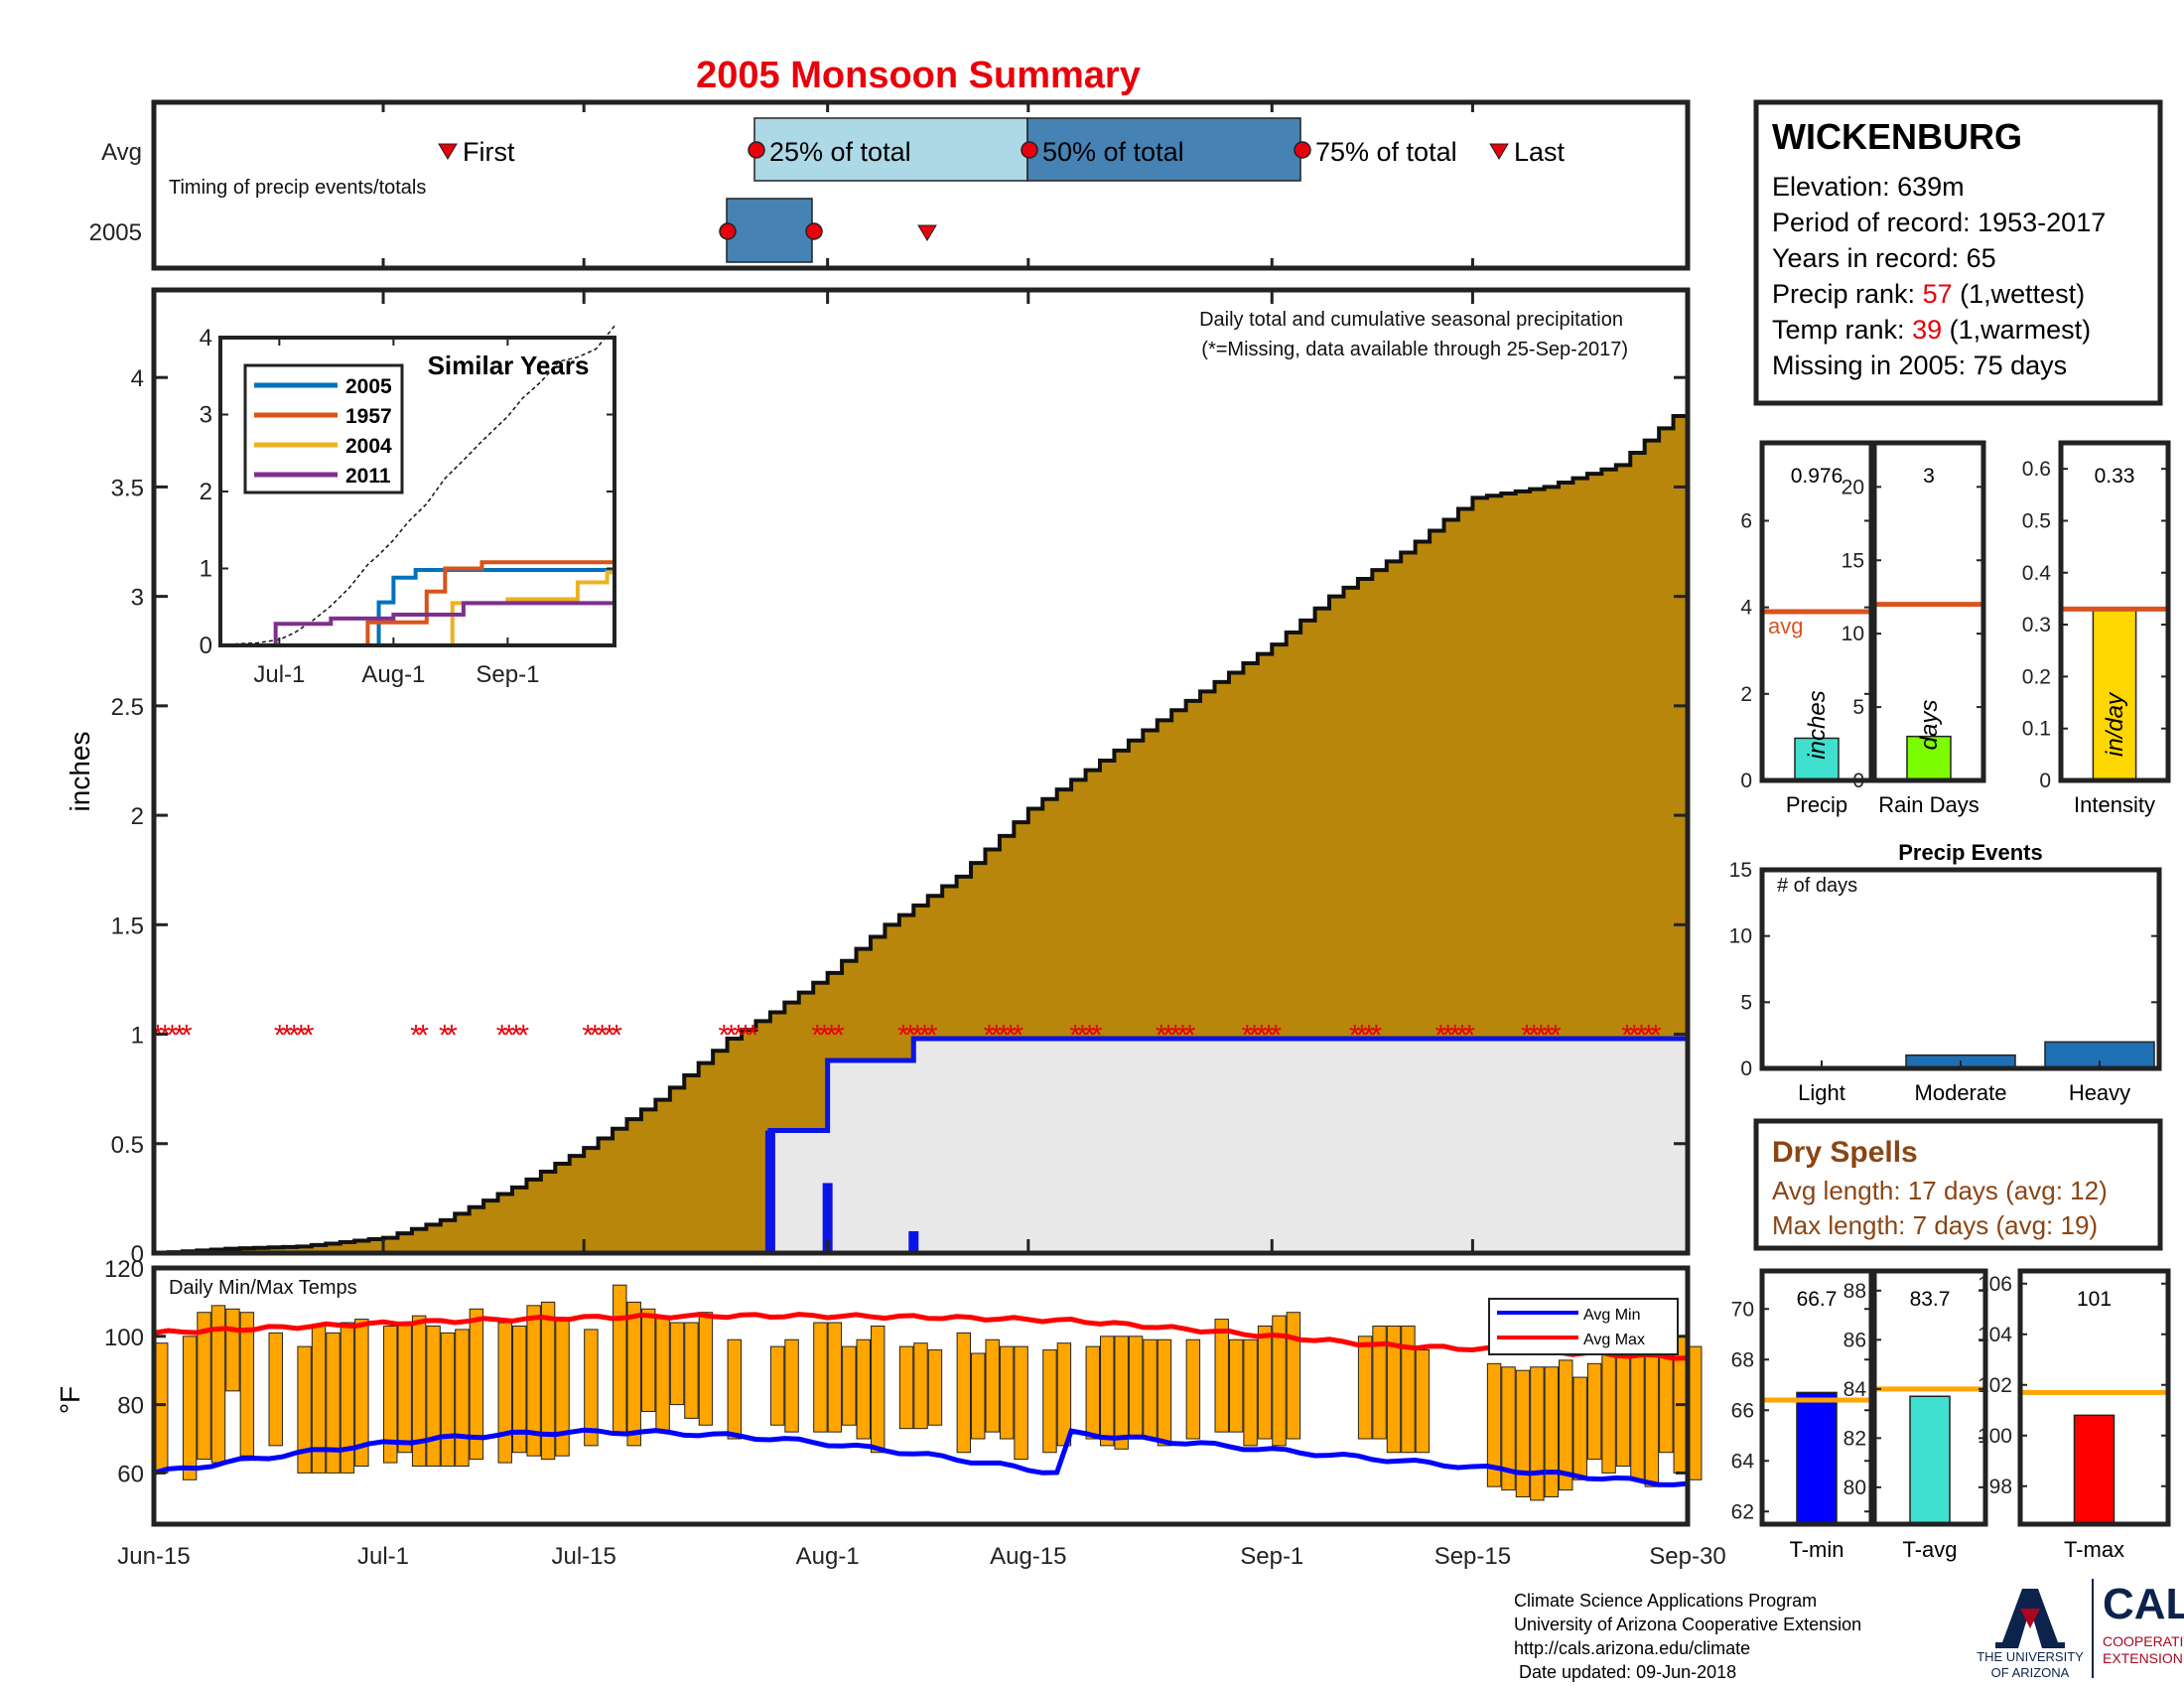 The image size is (2184, 1688). Describe the element at coordinates (2143, 1604) in the screenshot. I see `cals-logo: CALS` at that location.